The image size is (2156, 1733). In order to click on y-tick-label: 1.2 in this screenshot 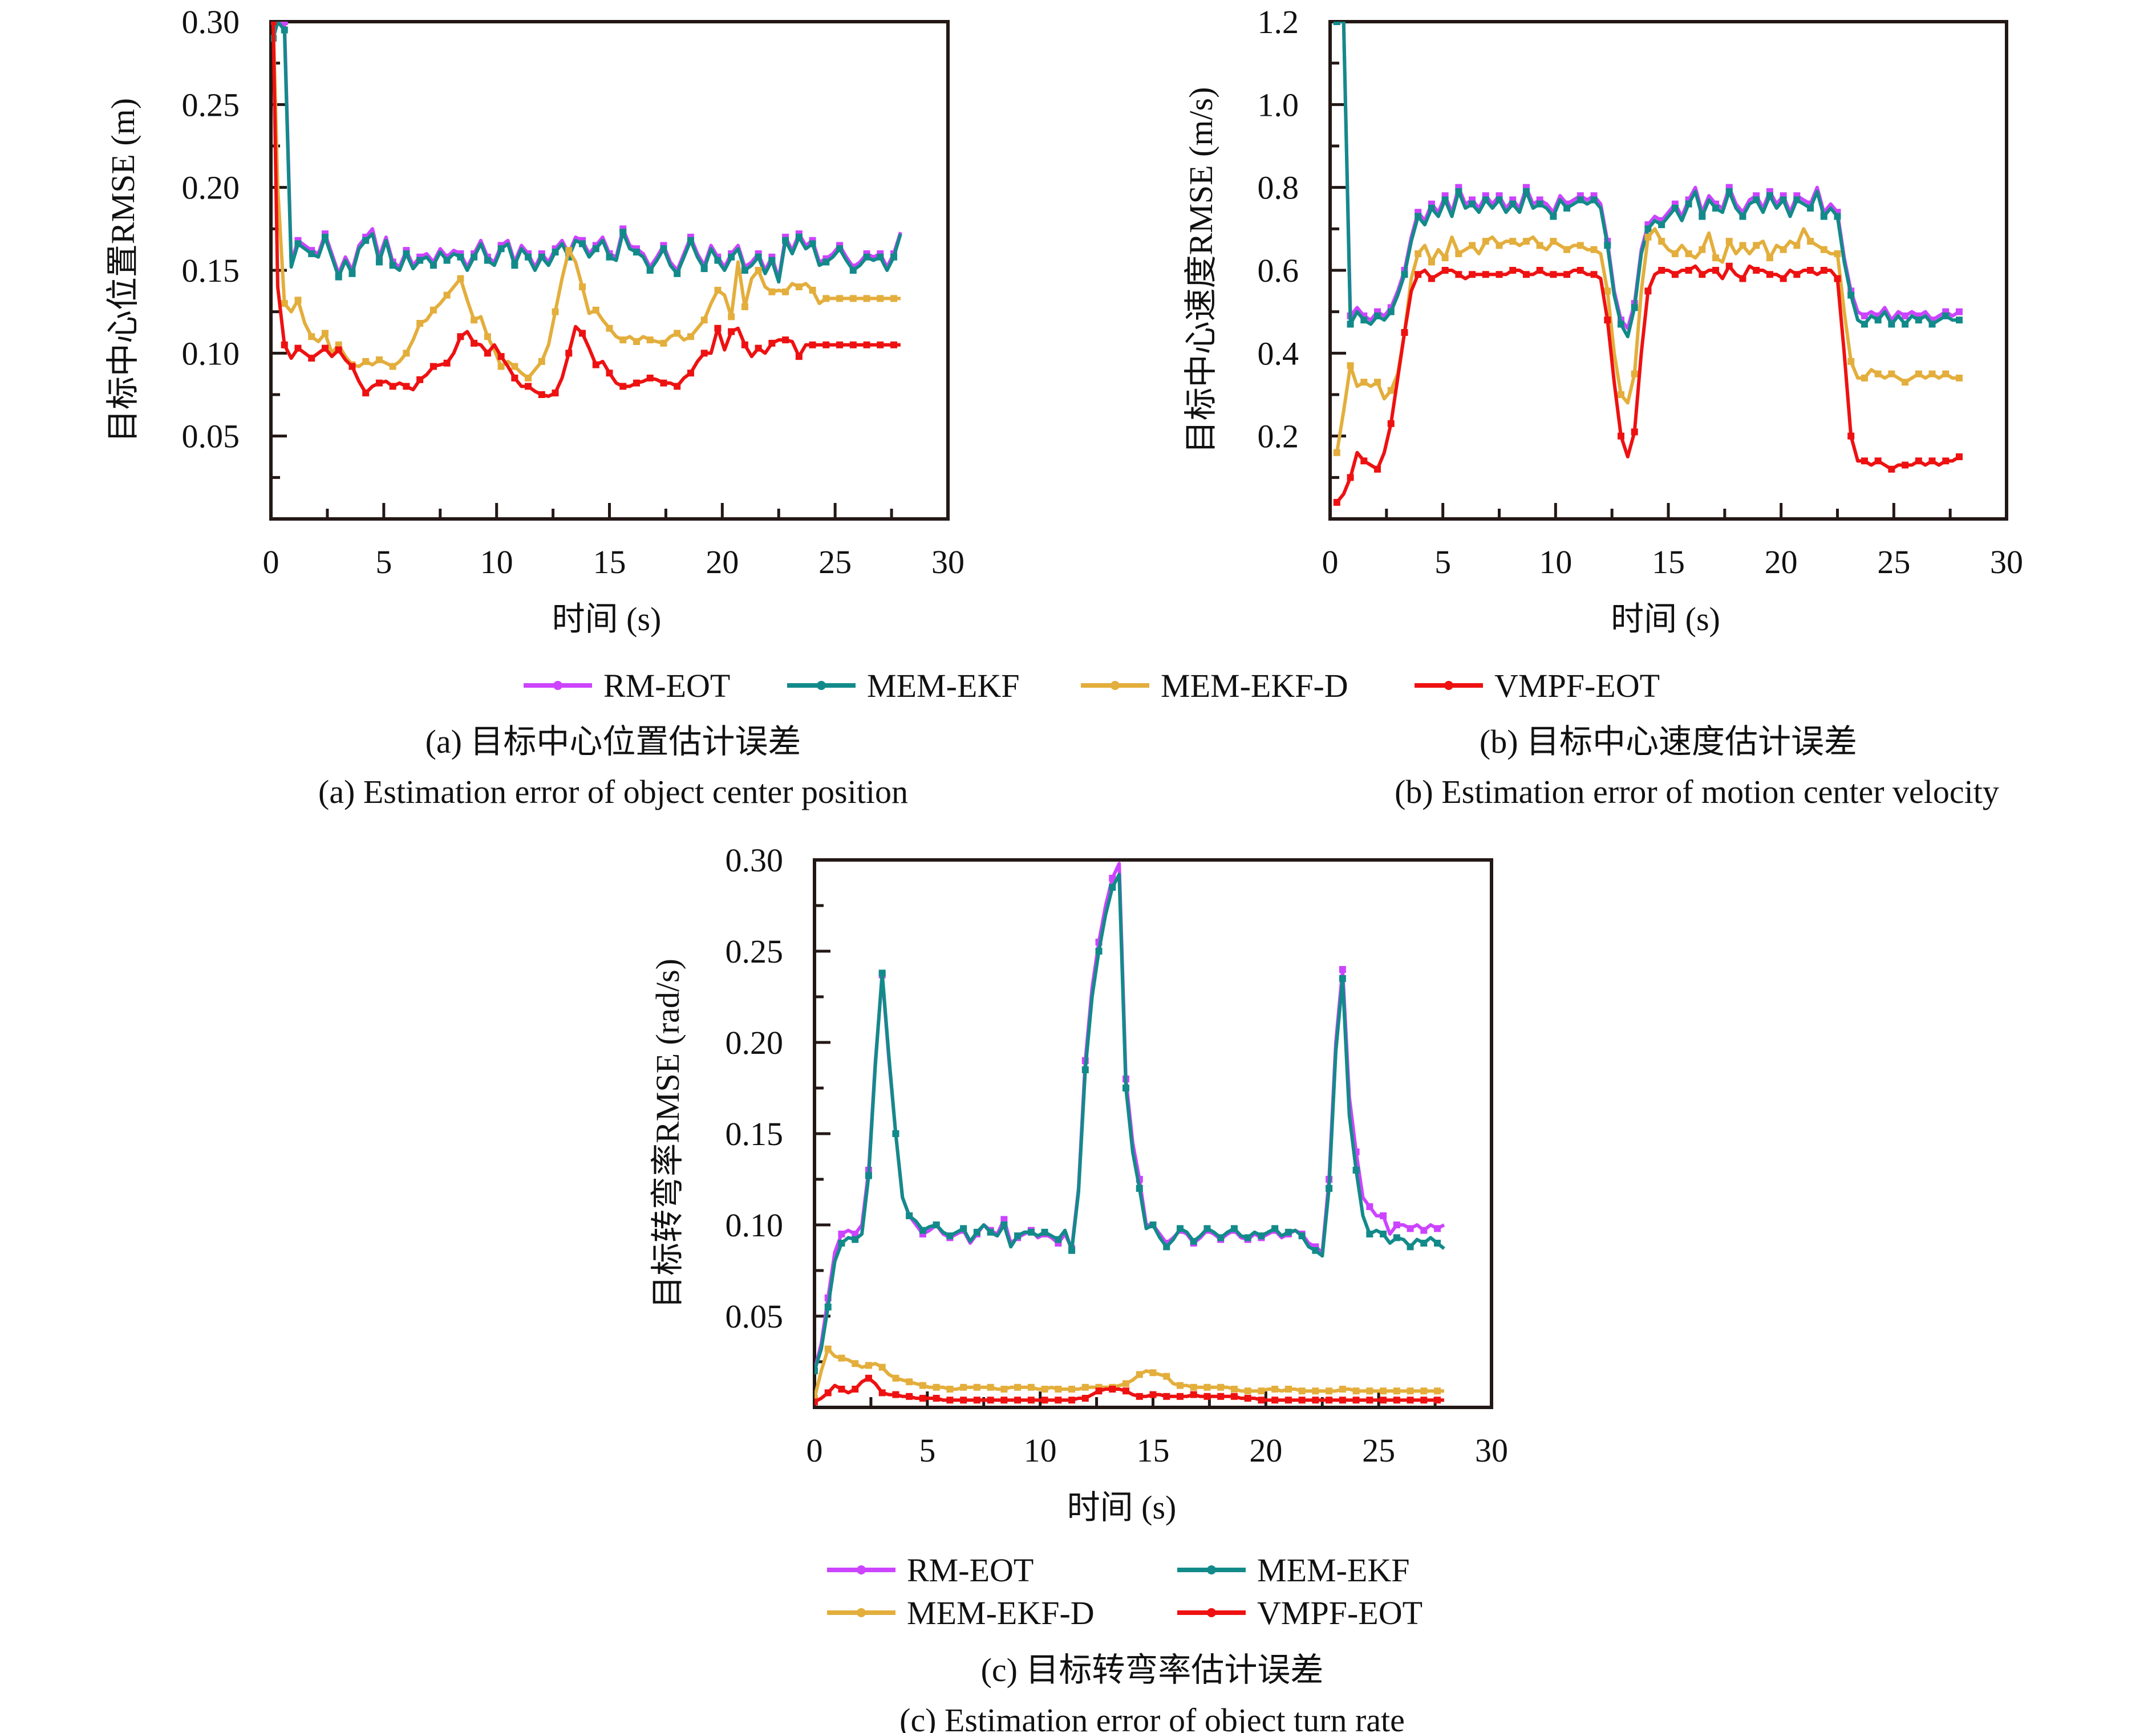, I will do `click(1278, 21)`.